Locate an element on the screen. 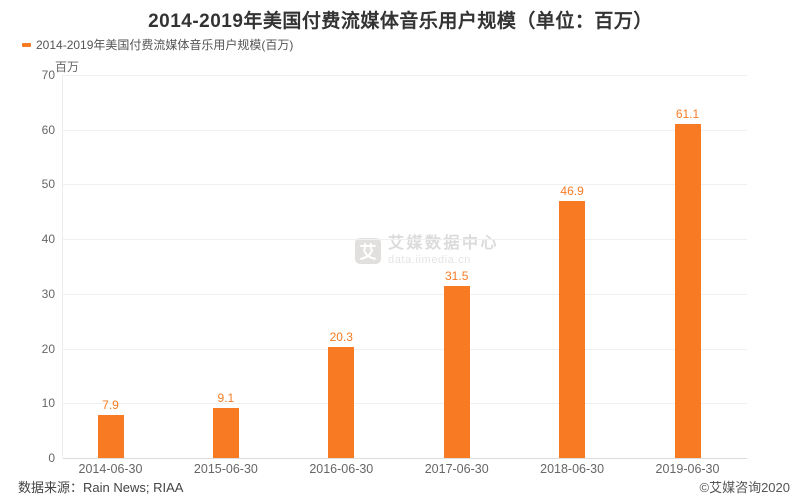  iimedia-logo-icon: 艾 is located at coordinates (368, 250).